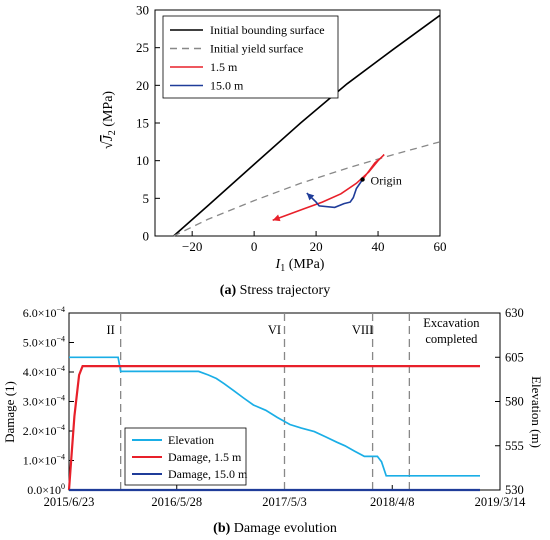 The height and width of the screenshot is (540, 550). I want to click on y2-tick-label-b: 630, so click(514, 313).